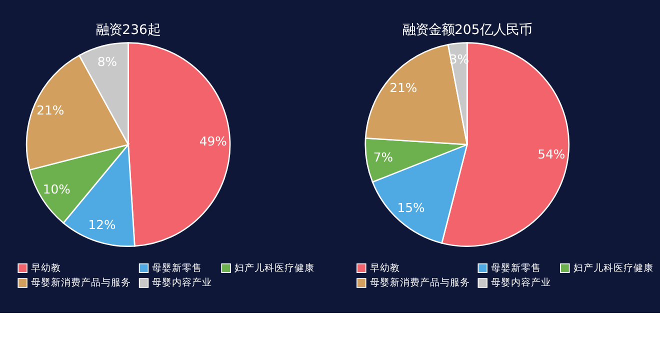 Image resolution: width=660 pixels, height=363 pixels. What do you see at coordinates (128, 30) in the screenshot?
I see `chart-title: 融资236起` at bounding box center [128, 30].